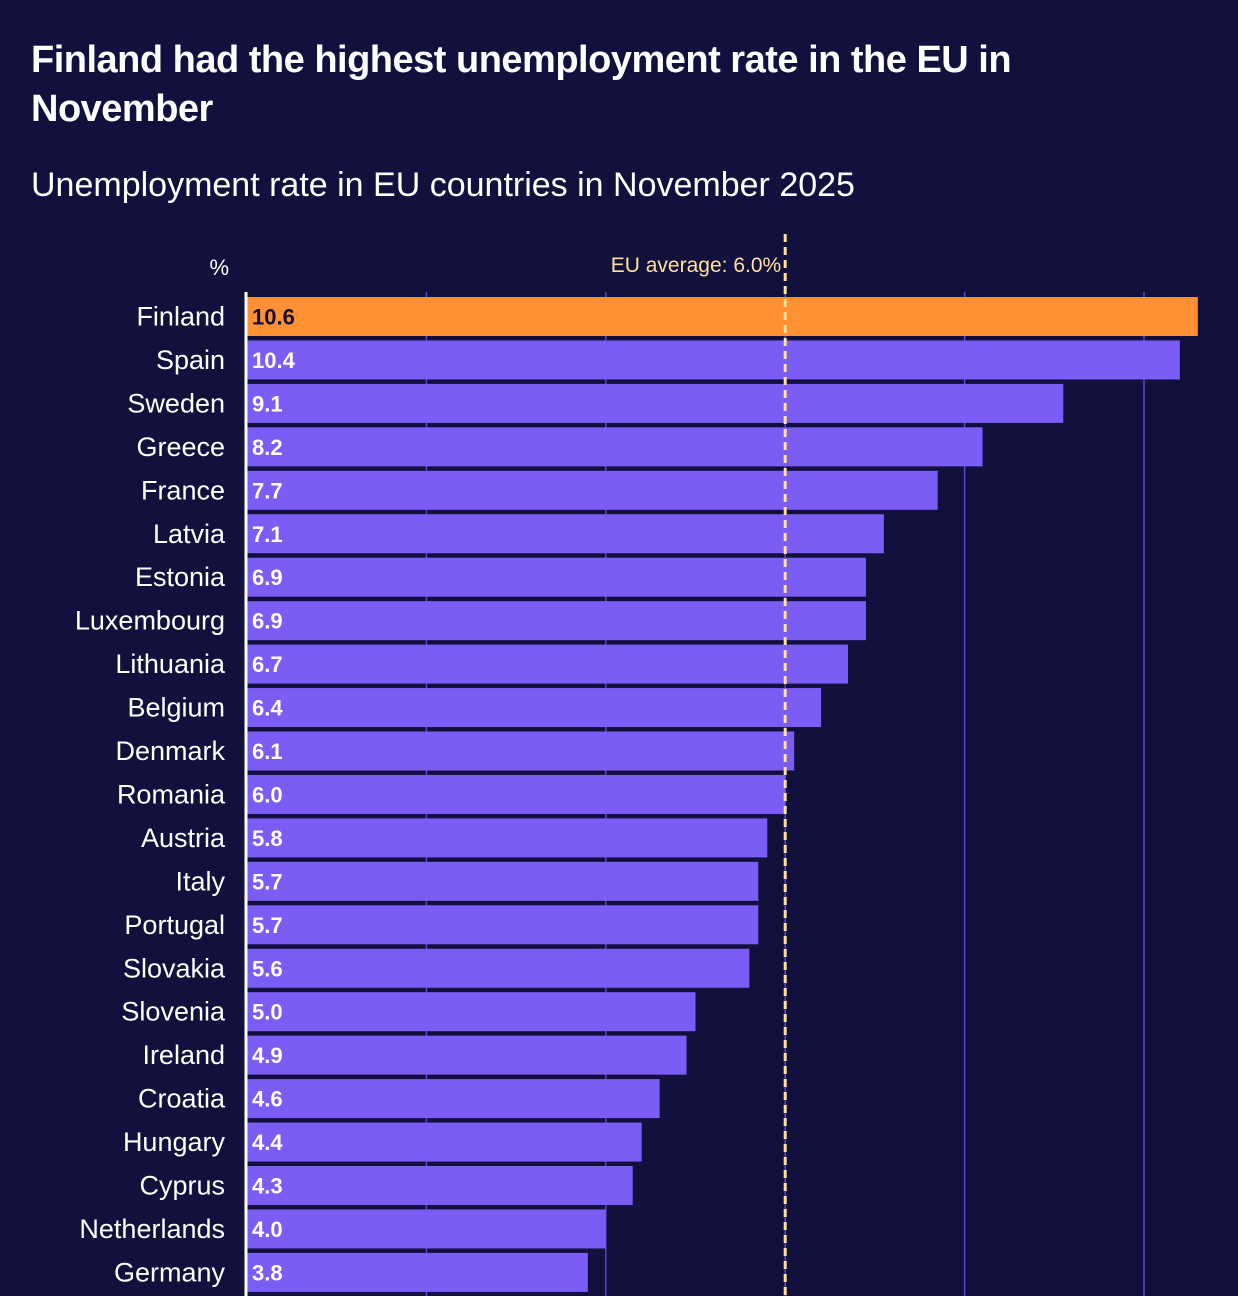 The image size is (1238, 1296). What do you see at coordinates (267, 751) in the screenshot?
I see `value-label: 6.1` at bounding box center [267, 751].